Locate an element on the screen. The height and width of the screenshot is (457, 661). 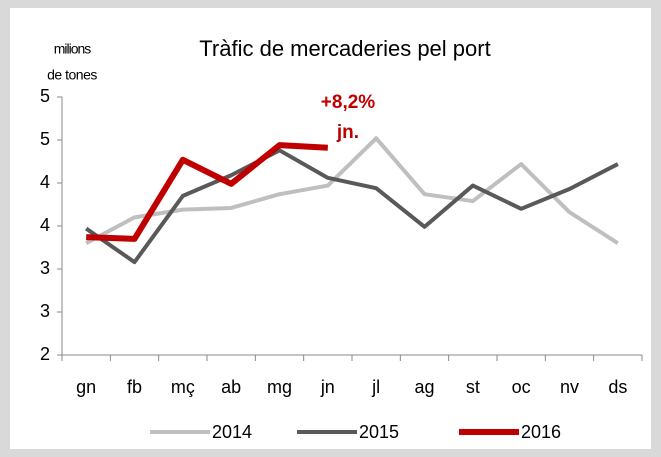
annotation: jn. is located at coordinates (347, 132).